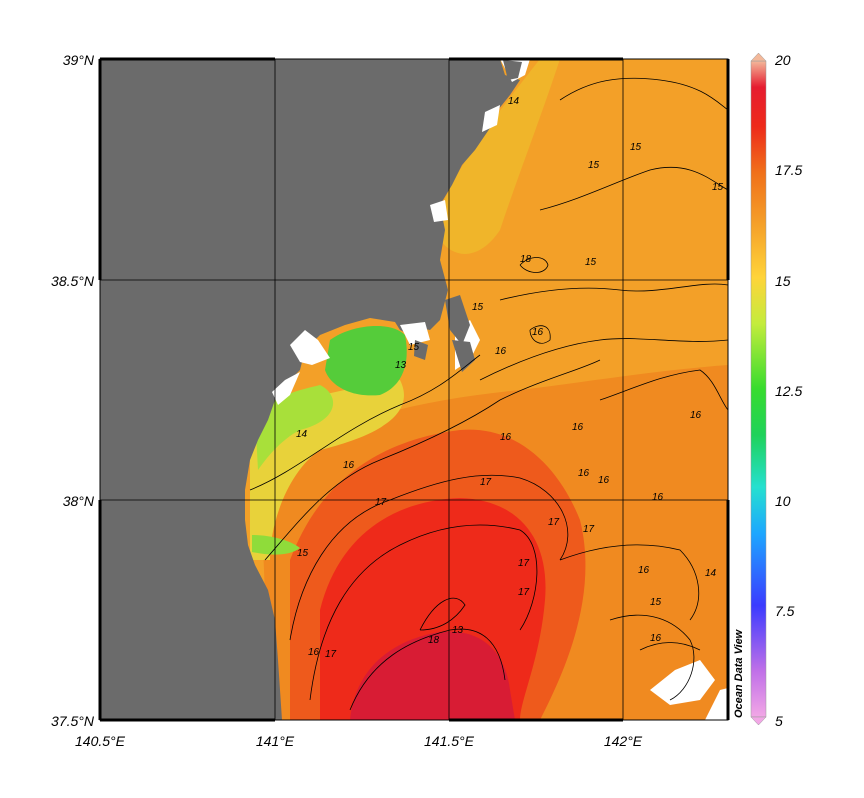  Describe the element at coordinates (785, 611) in the screenshot. I see `colorbar-tick-label: 7.5` at that location.